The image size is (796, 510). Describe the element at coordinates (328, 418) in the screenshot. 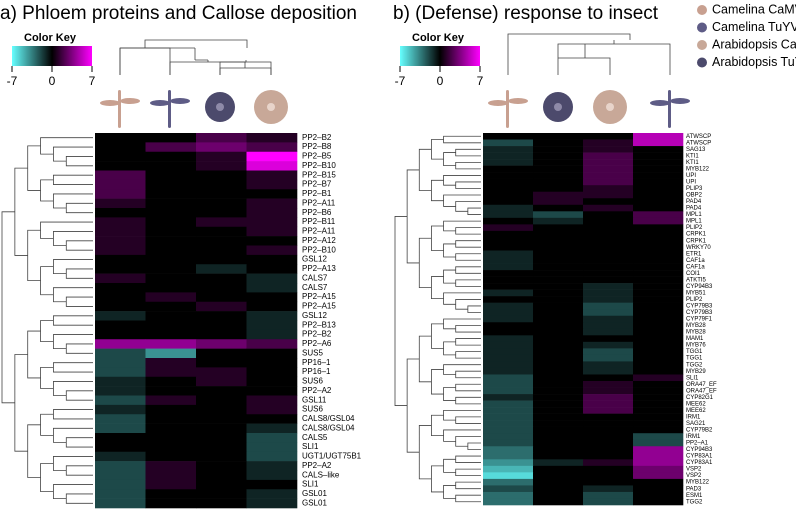

I see `row-label: CALS8/GSL04` at that location.